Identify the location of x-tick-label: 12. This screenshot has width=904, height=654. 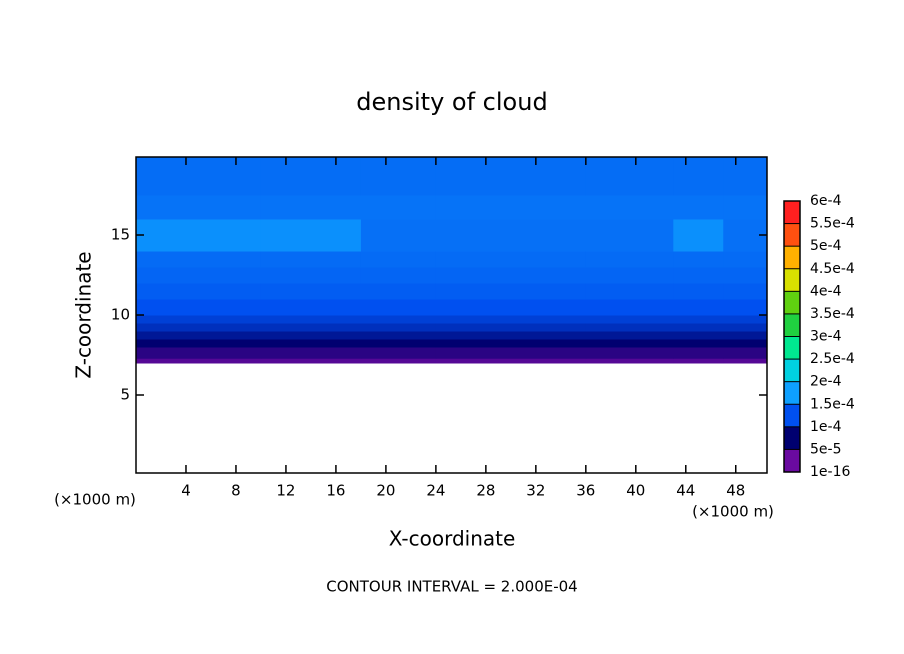
(285, 491).